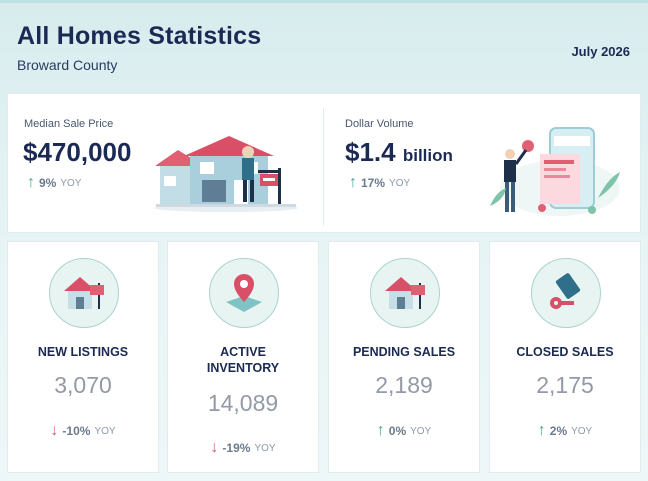 This screenshot has width=648, height=481. I want to click on active-inventory-icon-circle, so click(244, 293).